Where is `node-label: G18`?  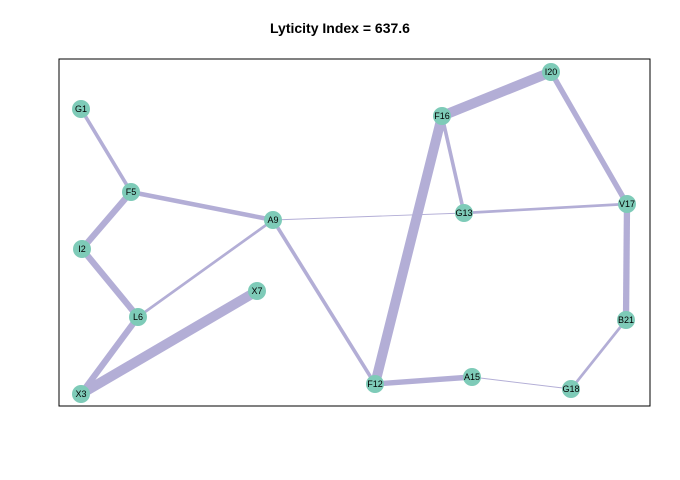
node-label: G18 is located at coordinates (570, 389).